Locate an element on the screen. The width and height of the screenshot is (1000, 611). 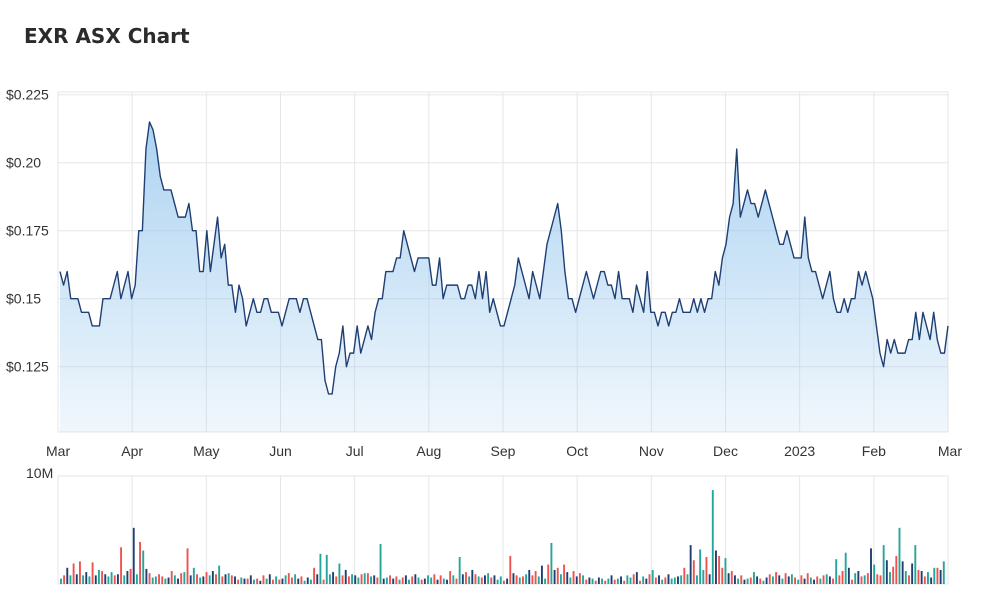
volume-bars is located at coordinates (502, 537).